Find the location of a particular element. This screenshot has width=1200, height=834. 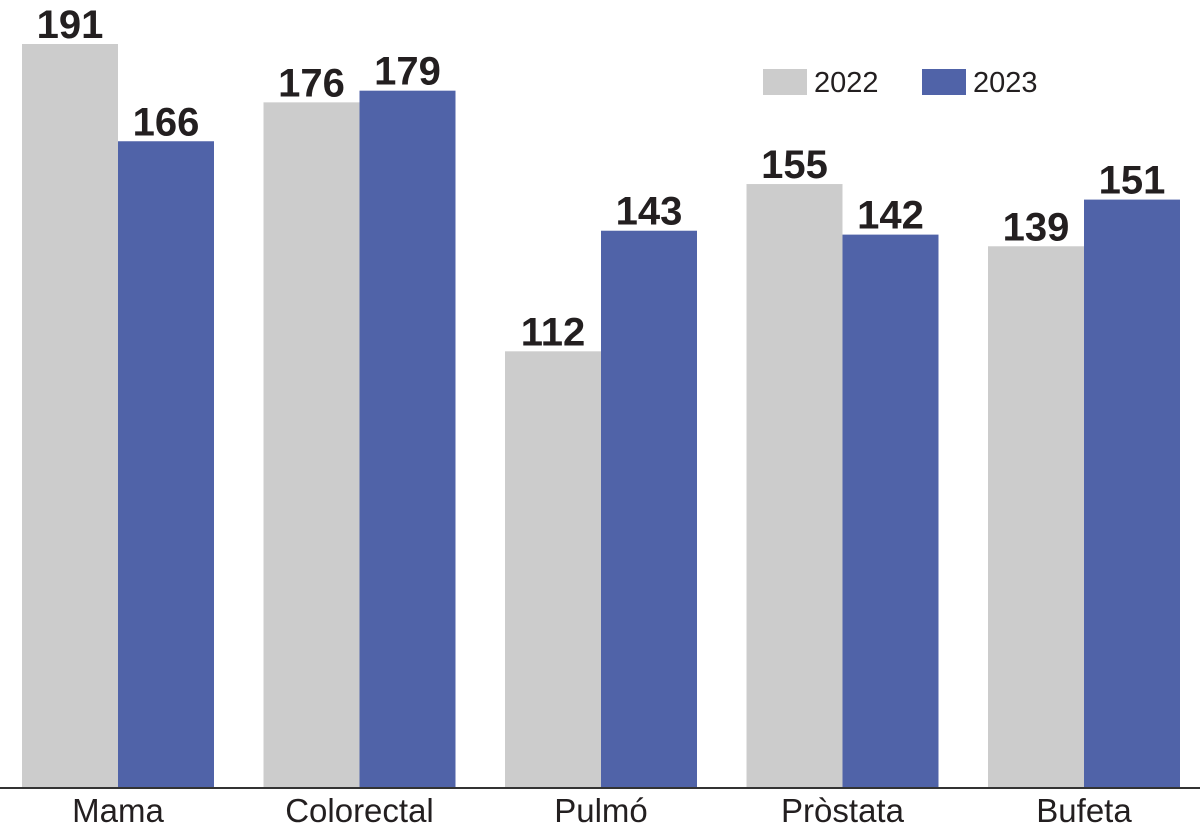

value-label-bufeta-2022: 139 is located at coordinates (1036, 227).